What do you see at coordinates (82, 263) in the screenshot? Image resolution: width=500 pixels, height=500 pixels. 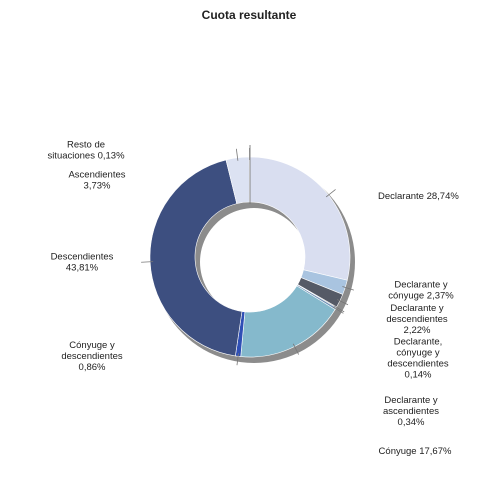 I see `slice-label: Descendientes 43,81%` at bounding box center [82, 263].